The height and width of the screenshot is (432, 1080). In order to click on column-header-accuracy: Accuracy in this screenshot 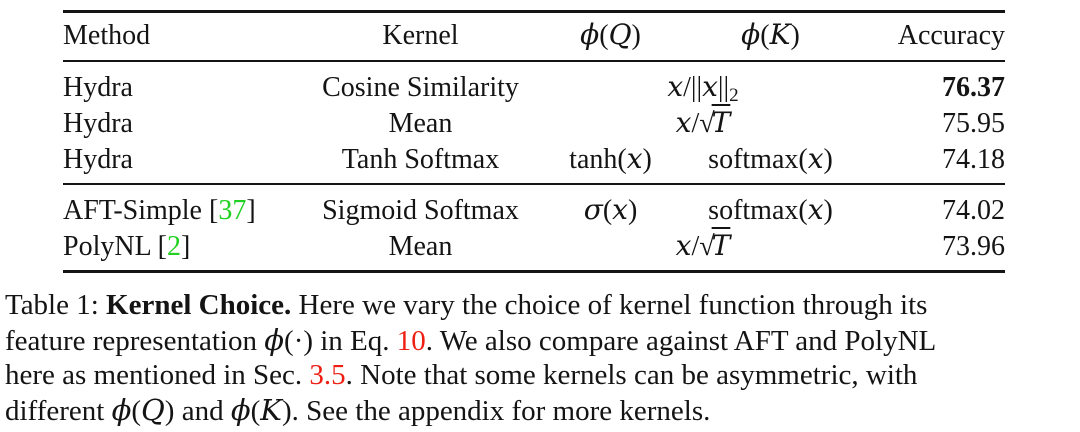, I will do `click(934, 37)`.